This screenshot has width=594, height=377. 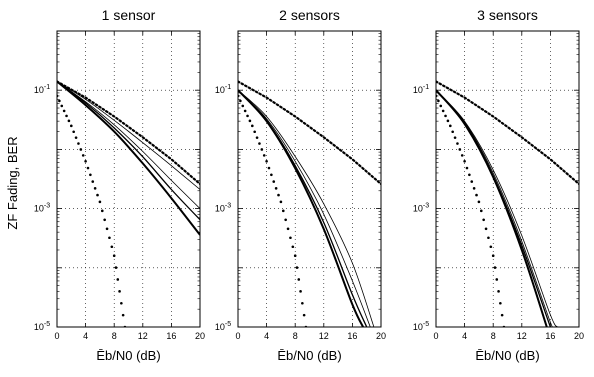 I want to click on panel-title: 3 sensors, so click(x=507, y=15).